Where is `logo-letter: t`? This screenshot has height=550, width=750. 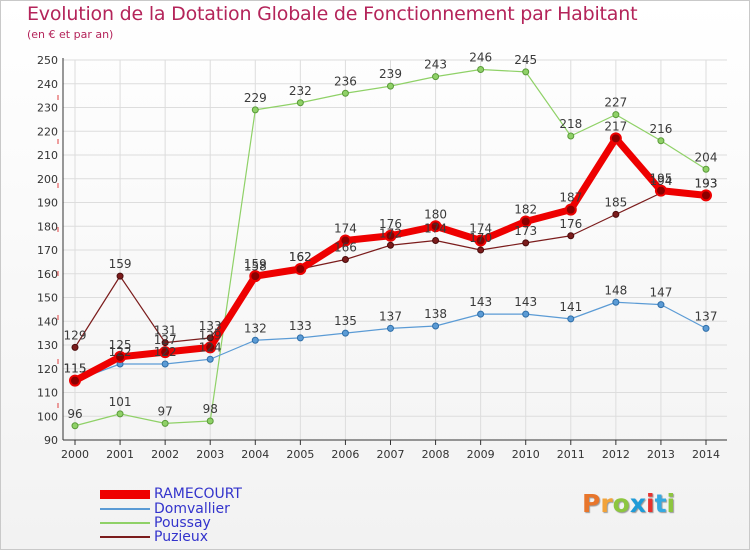
logo-letter: t is located at coordinates (660, 503).